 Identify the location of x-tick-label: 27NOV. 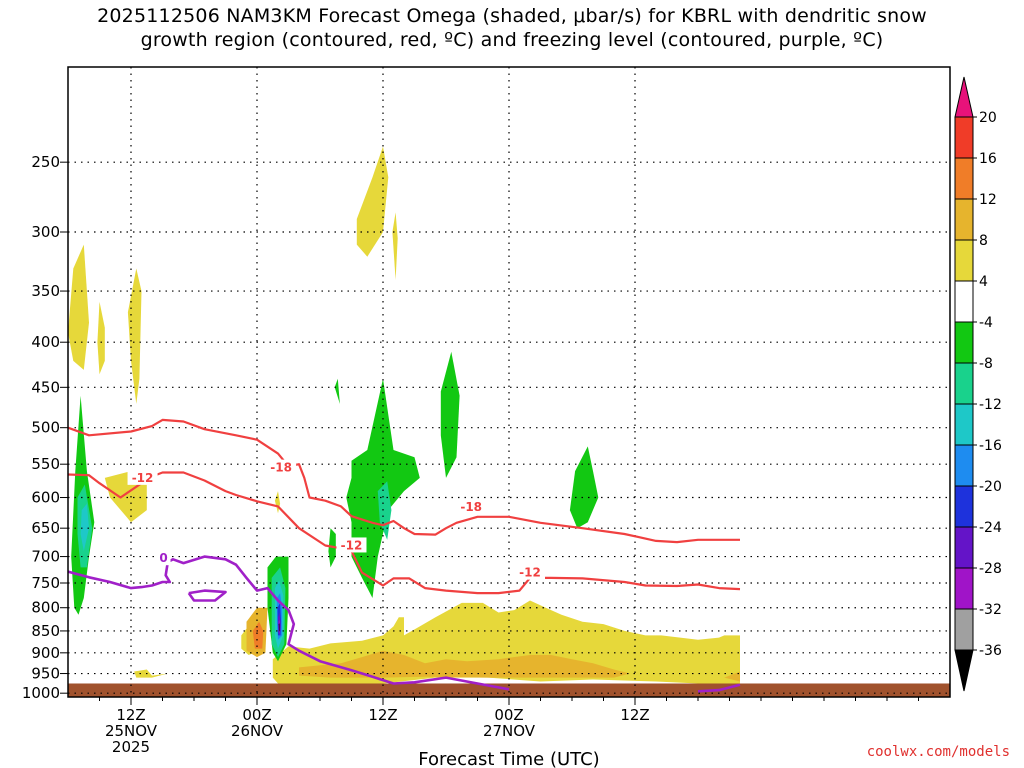
(509, 731).